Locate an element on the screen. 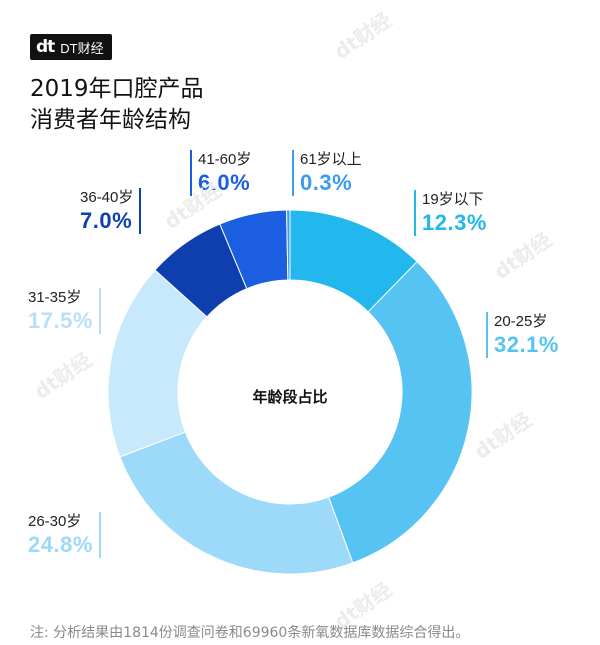  slice-value: 7.0% is located at coordinates (106, 220).